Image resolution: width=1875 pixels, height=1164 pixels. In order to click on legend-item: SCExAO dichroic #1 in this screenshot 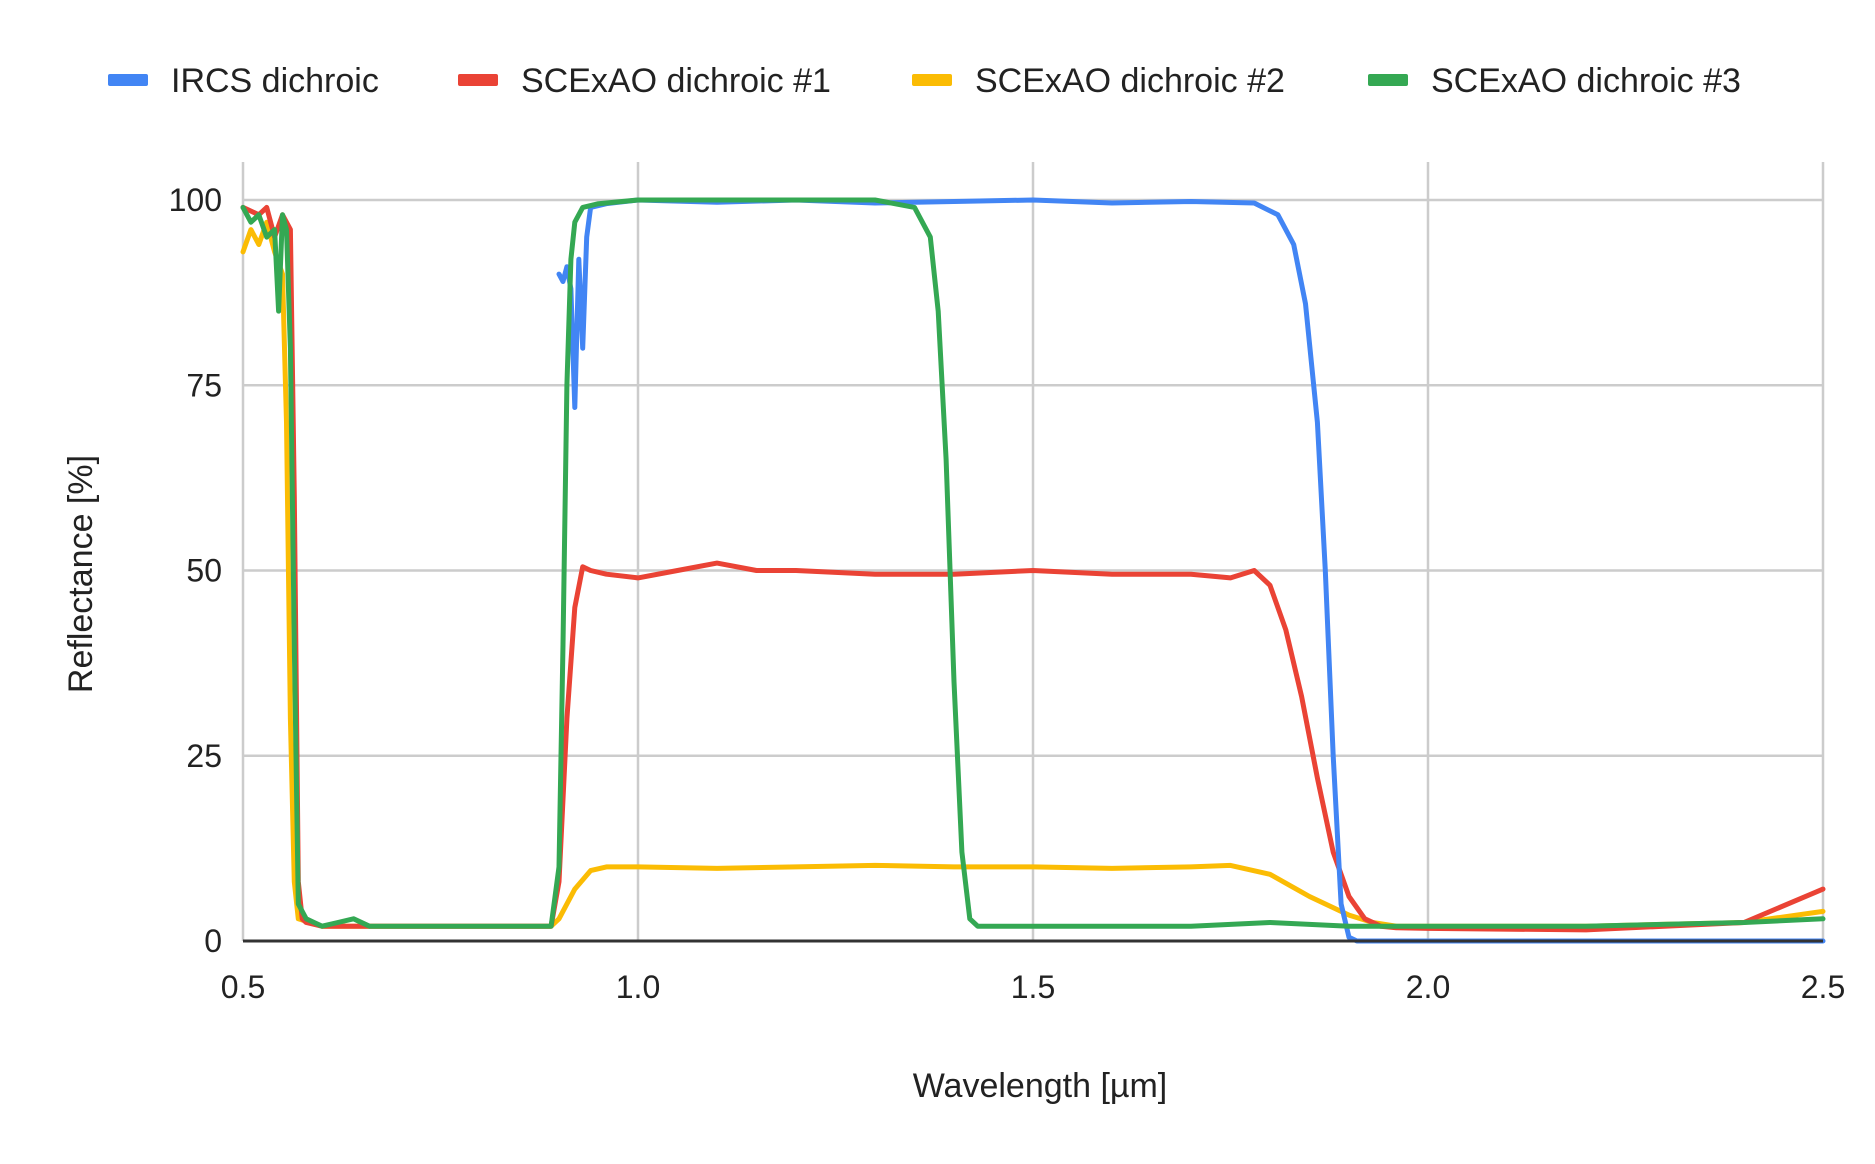, I will do `click(644, 81)`.